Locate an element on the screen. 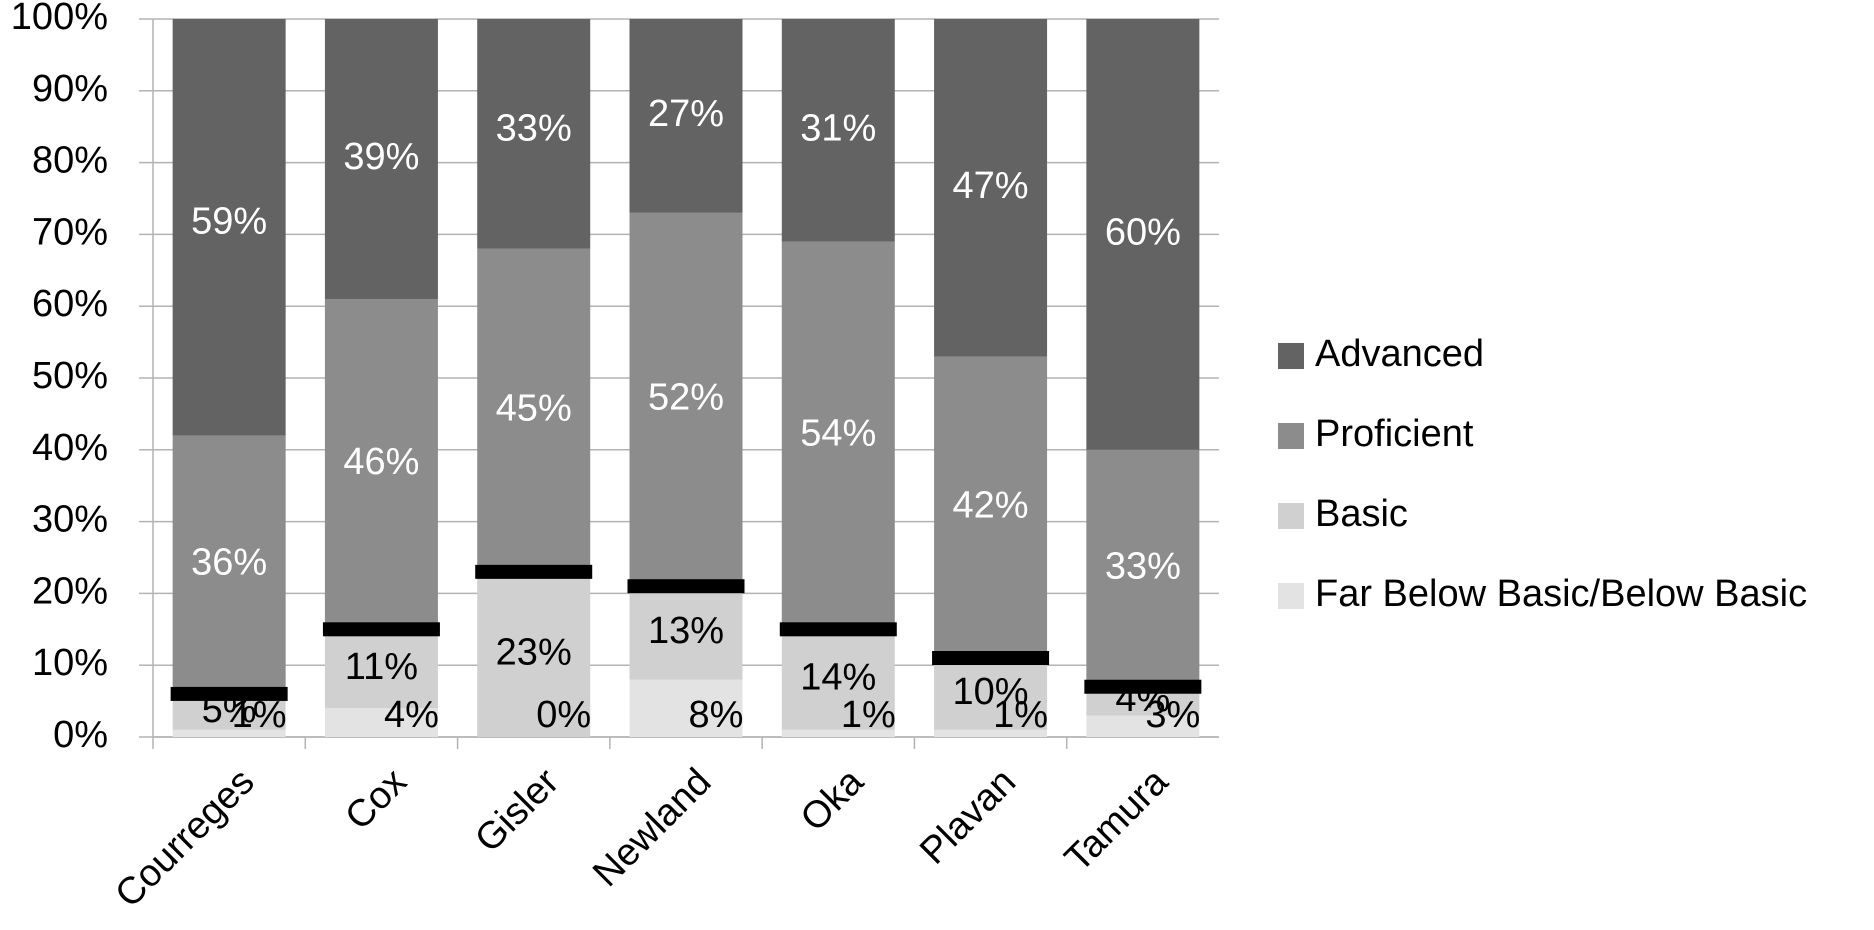 This screenshot has height=930, width=1874. x-tick-label: Tamura is located at coordinates (1117, 820).